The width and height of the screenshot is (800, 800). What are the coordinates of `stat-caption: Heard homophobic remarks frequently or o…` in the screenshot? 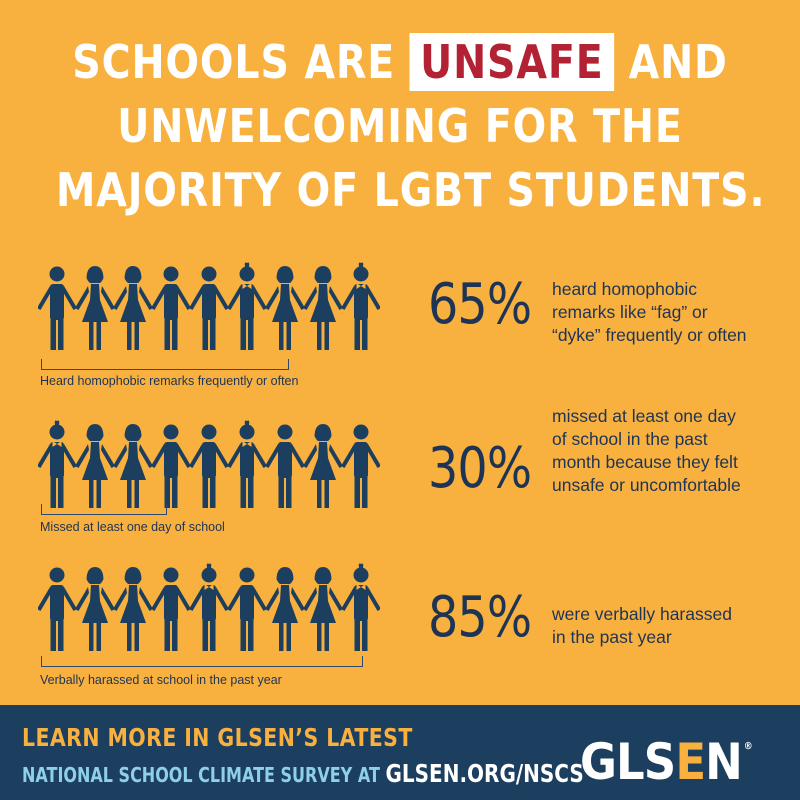 It's located at (169, 381).